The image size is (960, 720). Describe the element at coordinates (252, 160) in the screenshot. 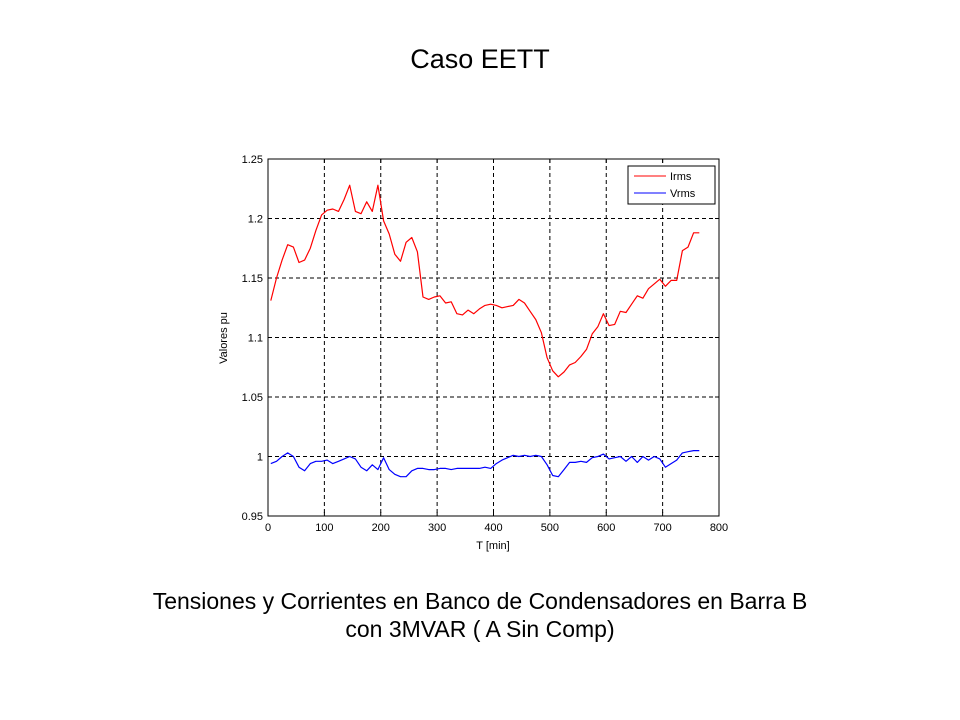

I see `y-tick-label: 1.25` at that location.